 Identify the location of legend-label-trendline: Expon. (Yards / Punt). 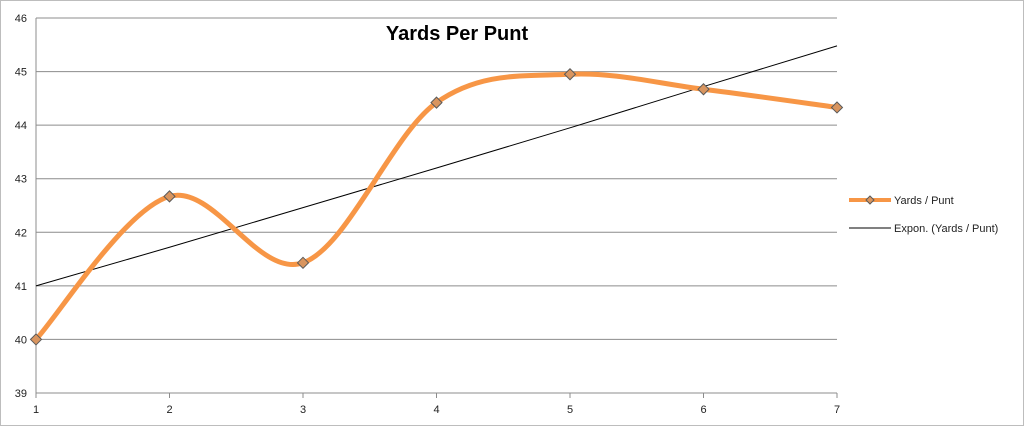
(946, 229).